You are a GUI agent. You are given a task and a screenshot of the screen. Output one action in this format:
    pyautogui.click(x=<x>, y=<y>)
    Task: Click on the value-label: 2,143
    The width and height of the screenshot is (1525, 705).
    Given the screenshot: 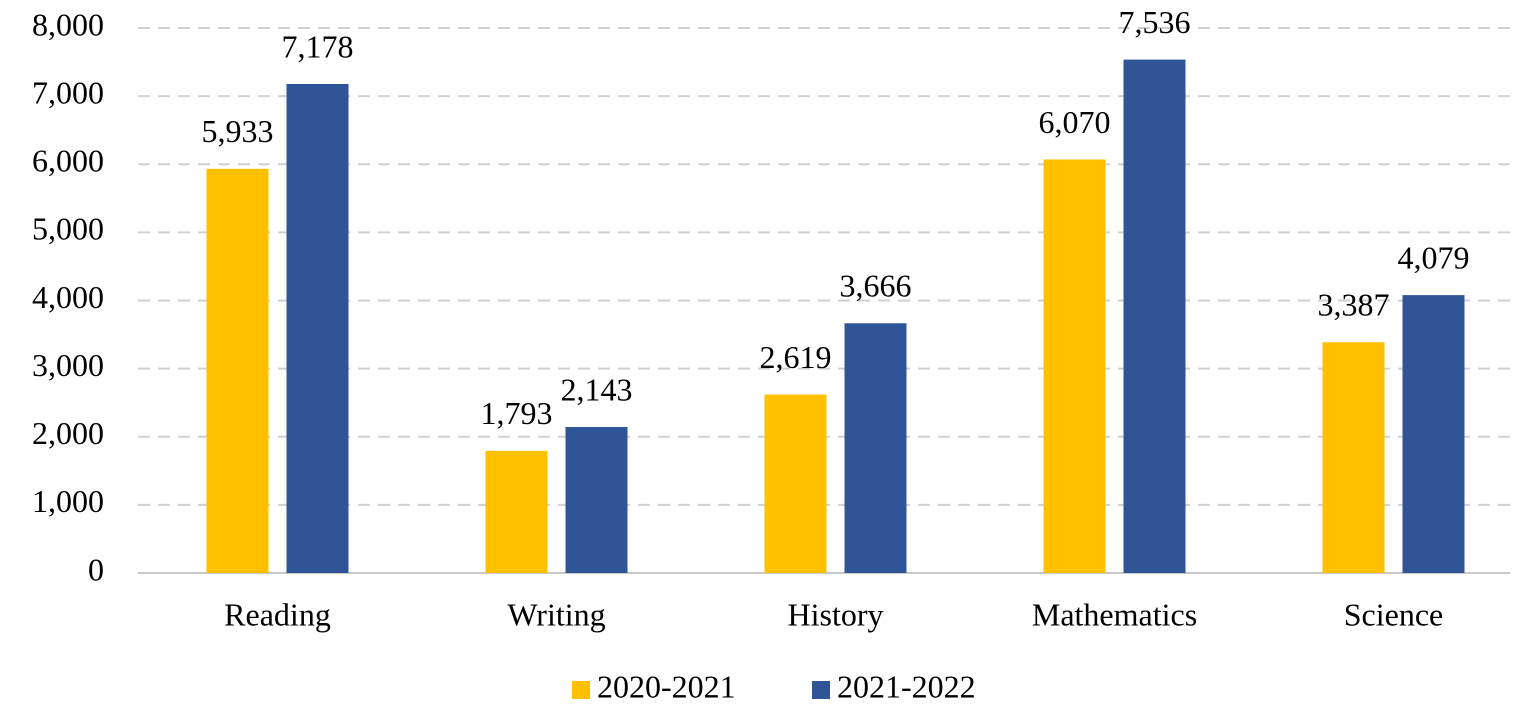 What is the action you would take?
    pyautogui.click(x=597, y=389)
    